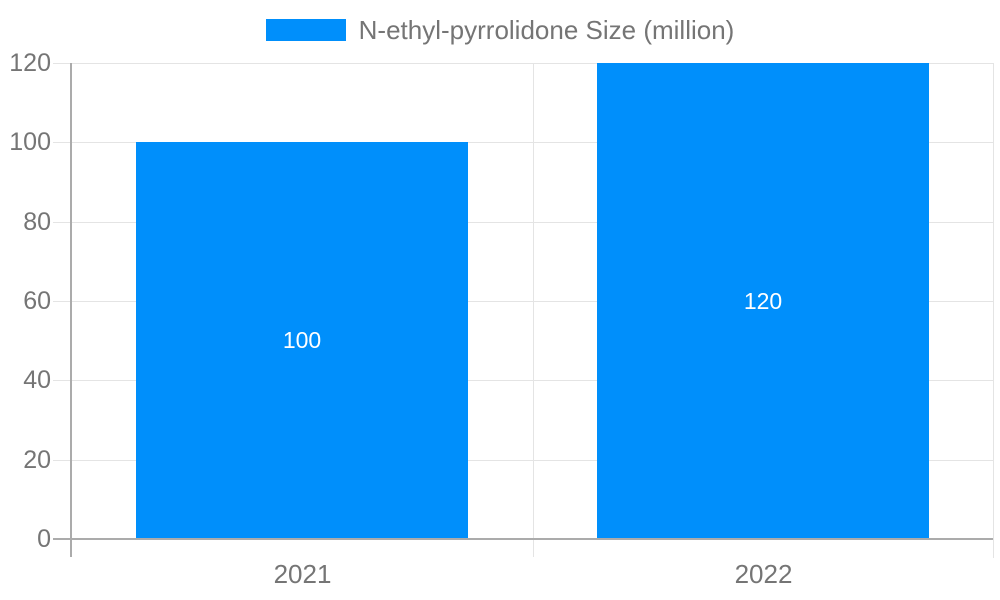 Image resolution: width=1000 pixels, height=600 pixels. Describe the element at coordinates (30, 63) in the screenshot. I see `y-axis-tick-label: 120` at that location.